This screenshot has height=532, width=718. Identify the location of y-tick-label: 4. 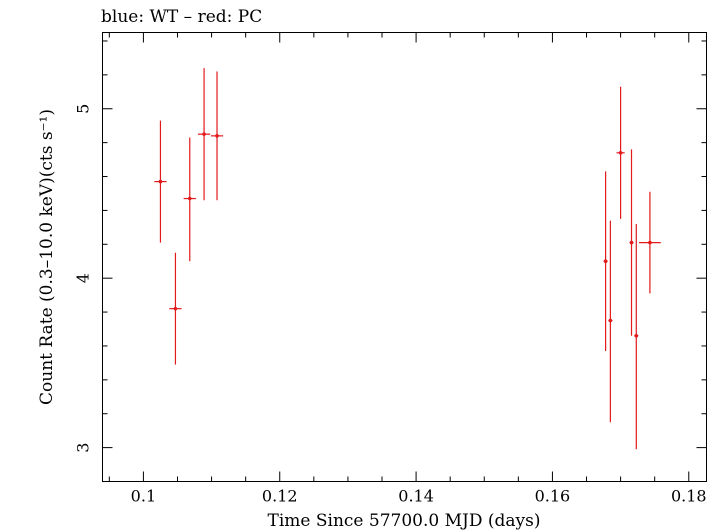
(83, 278).